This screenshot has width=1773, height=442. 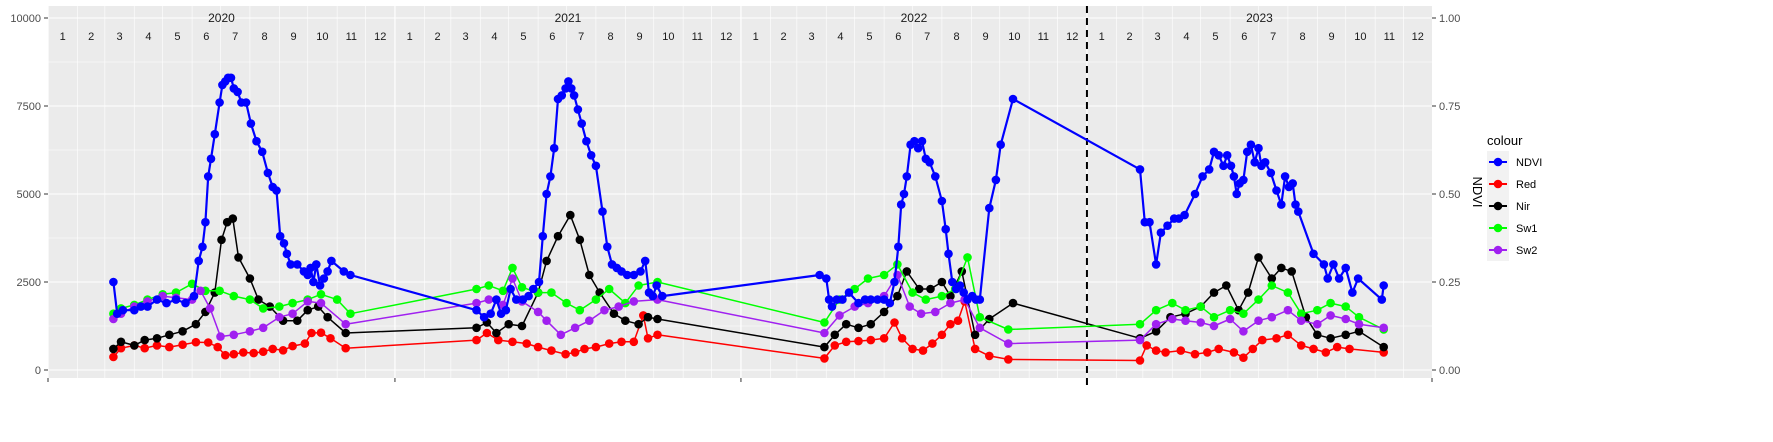 What do you see at coordinates (1498, 162) in the screenshot?
I see `legend-key-point` at bounding box center [1498, 162].